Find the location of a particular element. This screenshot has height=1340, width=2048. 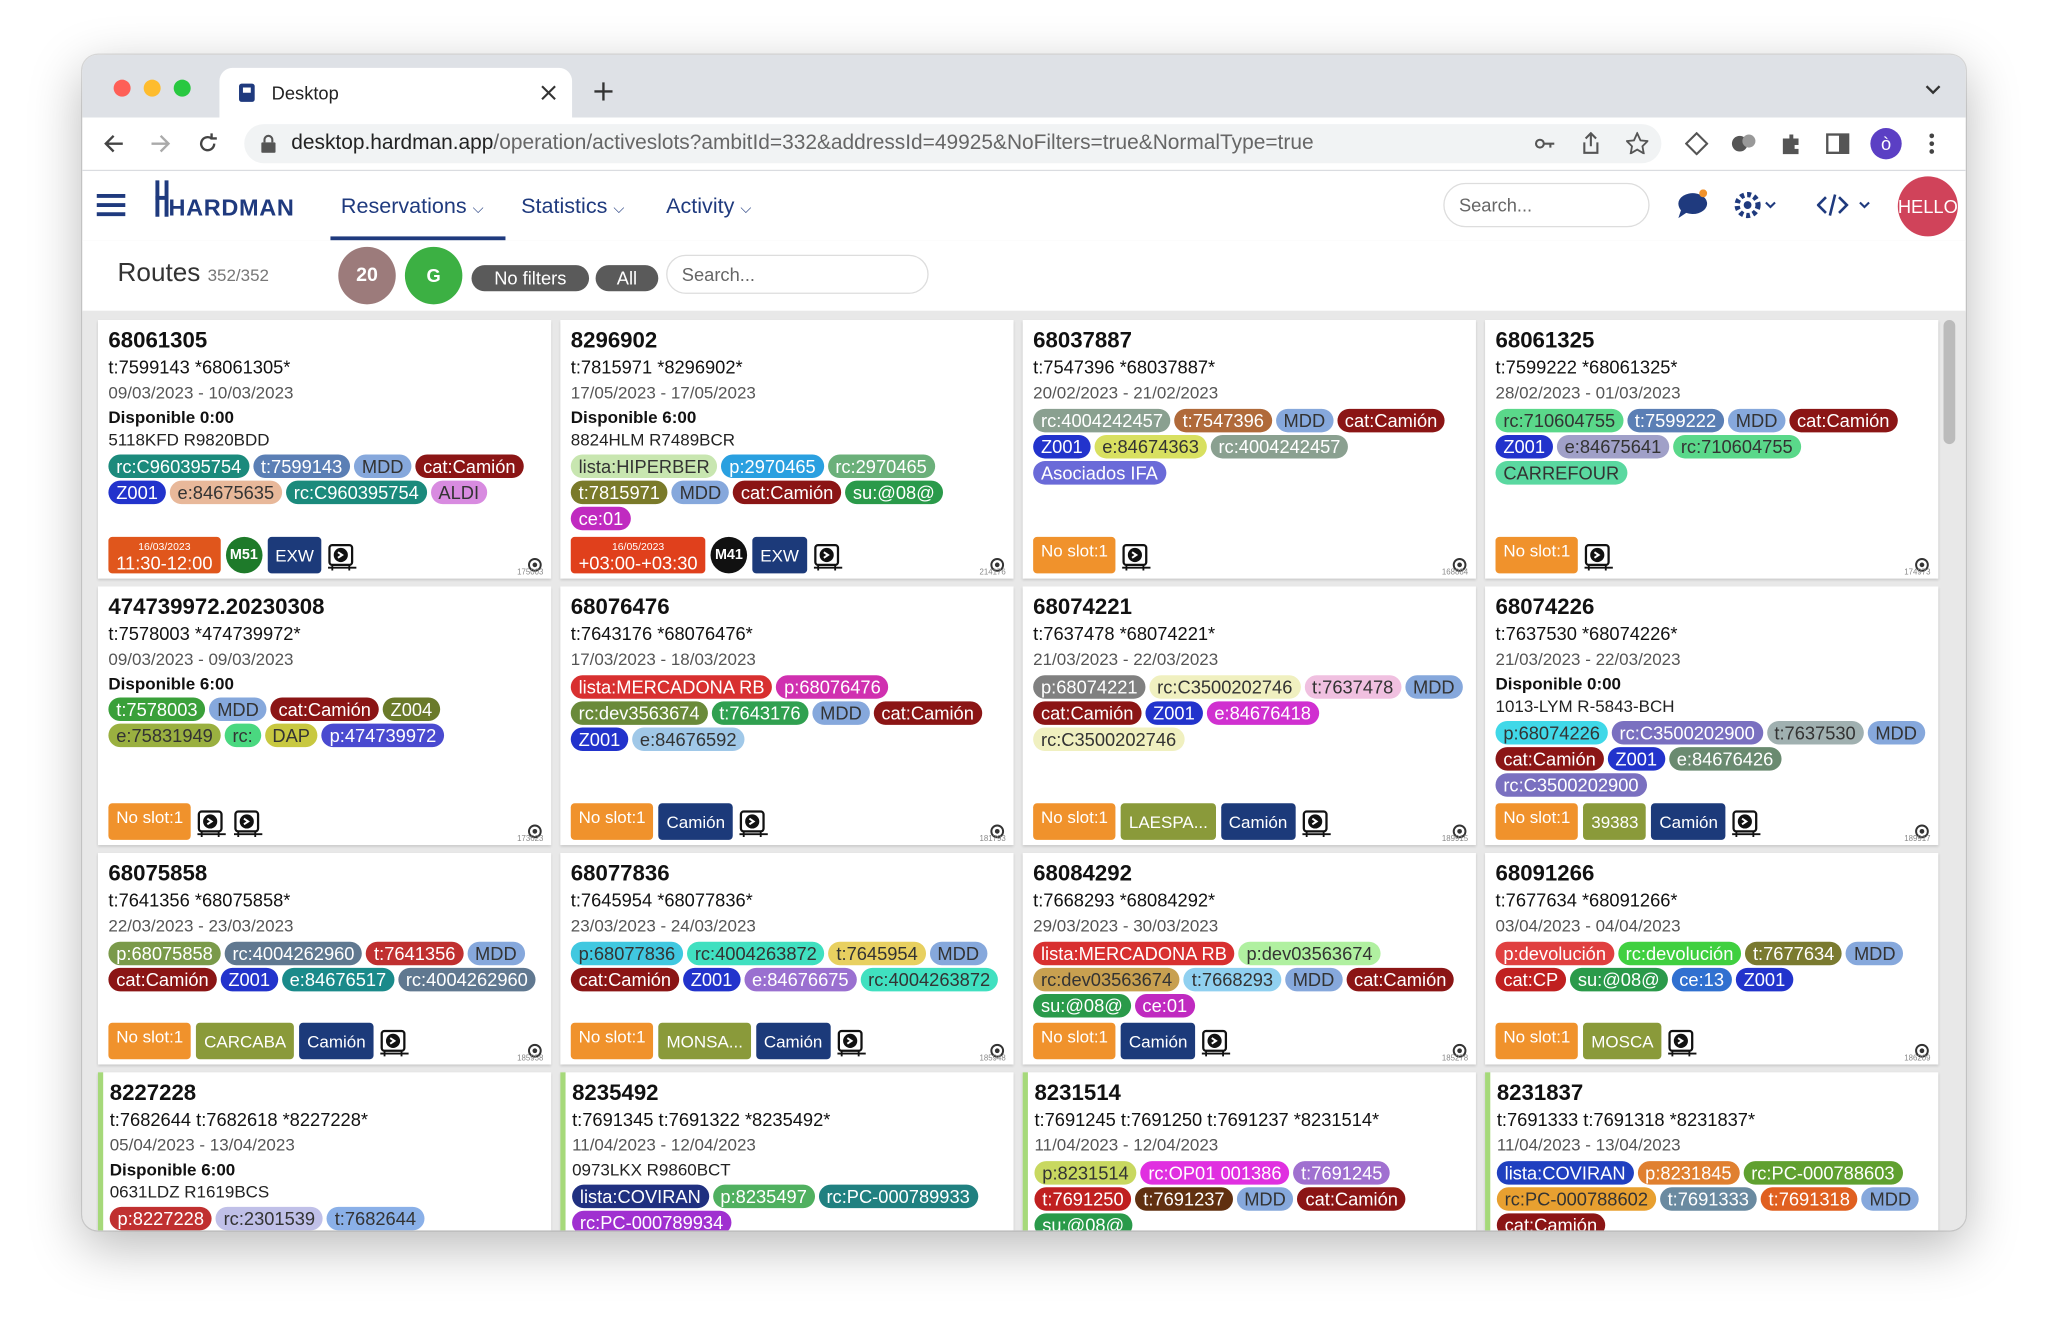

bookmark-icon is located at coordinates (1637, 143).